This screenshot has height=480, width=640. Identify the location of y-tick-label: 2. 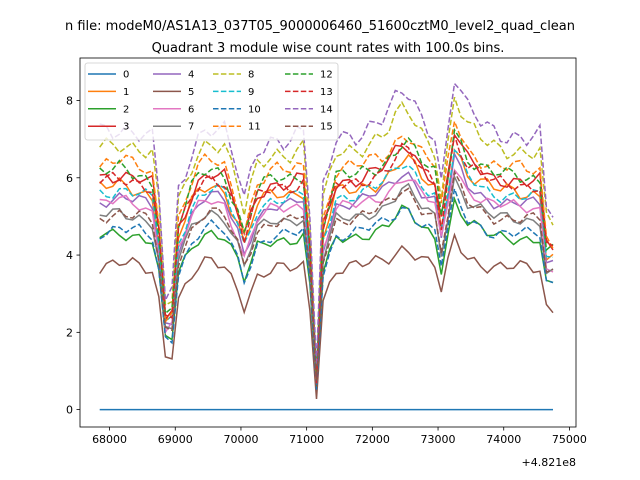
(69, 332).